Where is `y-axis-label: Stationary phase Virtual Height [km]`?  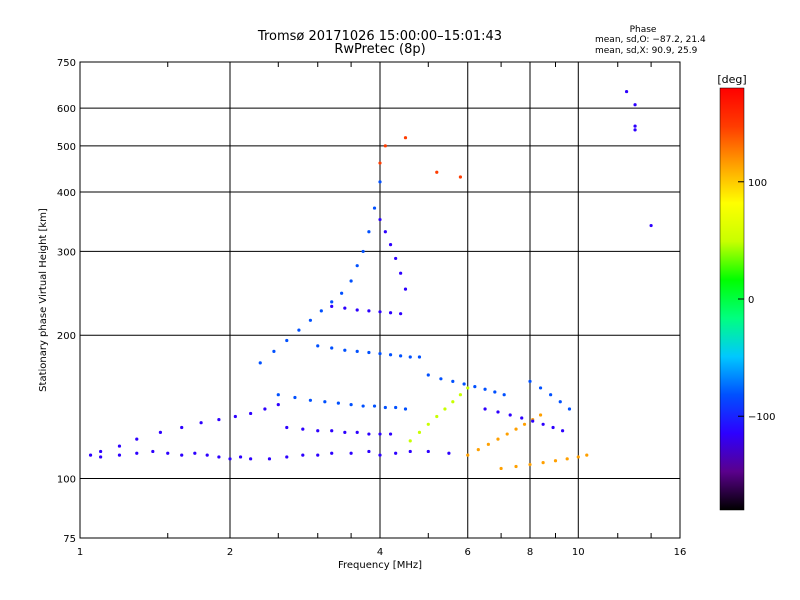 y-axis-label: Stationary phase Virtual Height [km] is located at coordinates (43, 300).